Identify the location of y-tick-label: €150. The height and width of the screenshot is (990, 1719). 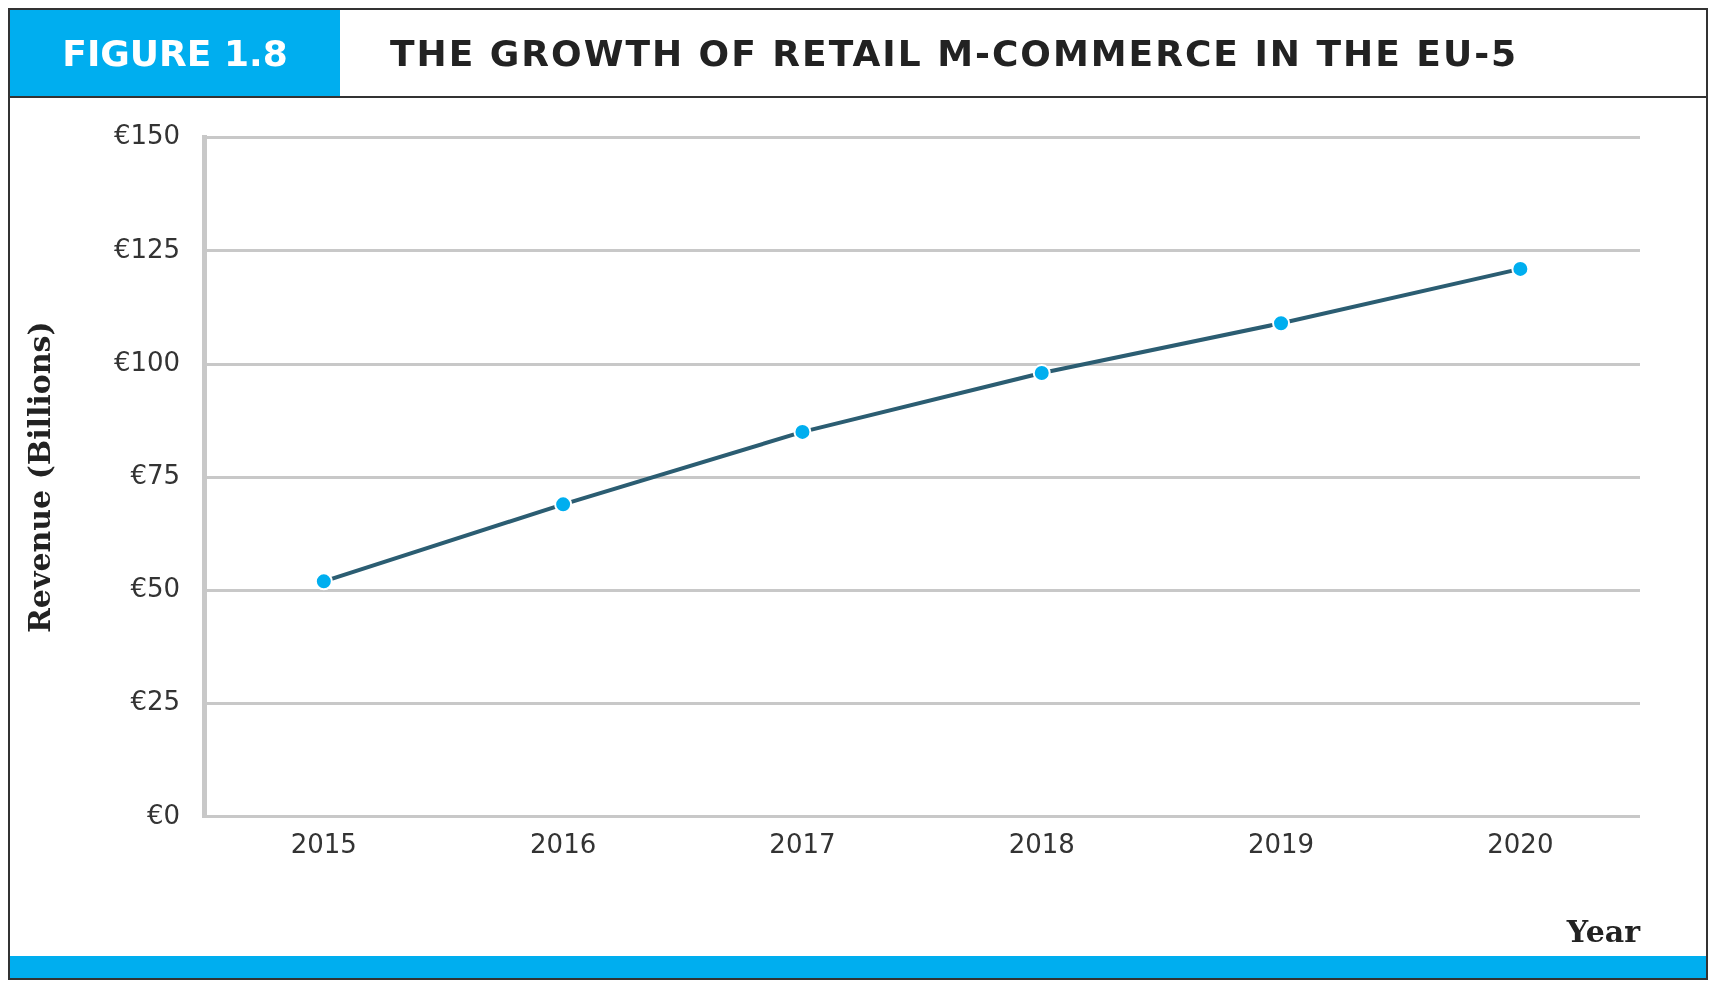
(147, 135).